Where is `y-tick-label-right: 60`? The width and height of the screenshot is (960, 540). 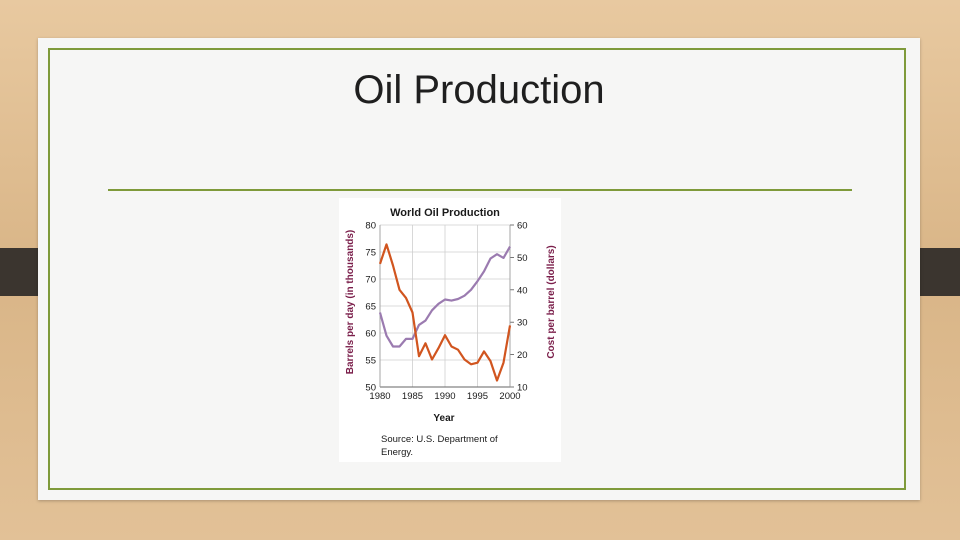 y-tick-label-right: 60 is located at coordinates (522, 226).